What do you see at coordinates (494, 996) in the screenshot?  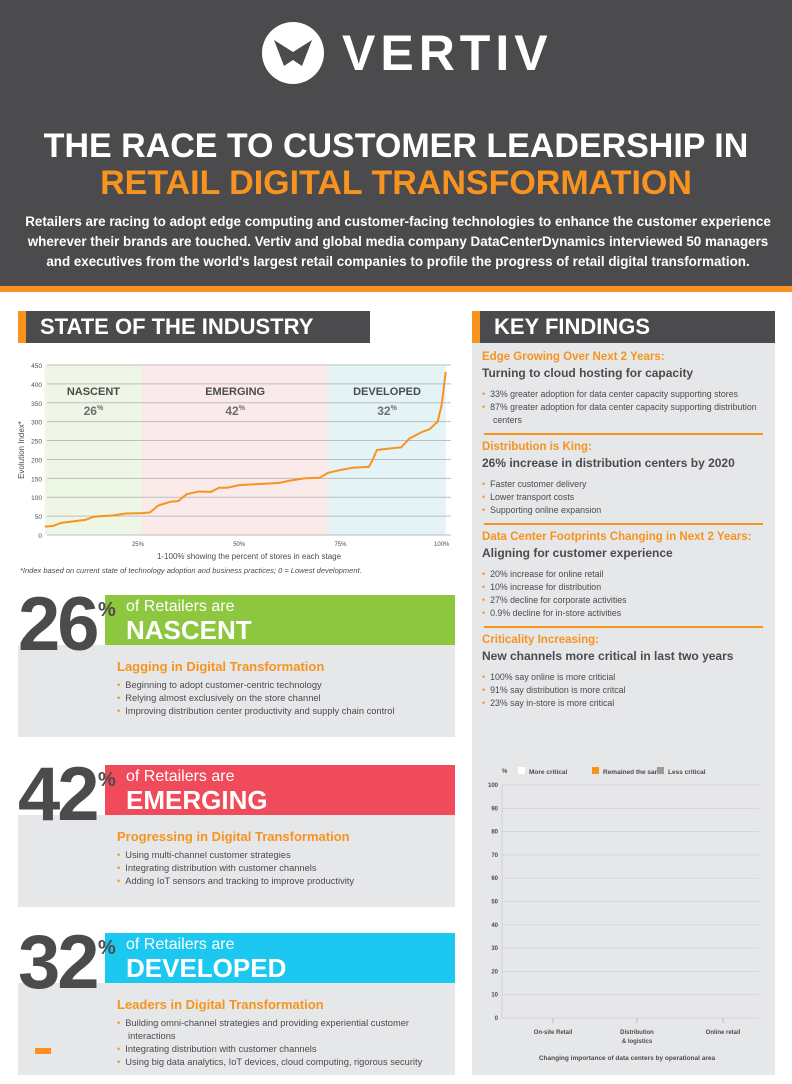 I see `y-tick-label: 10` at bounding box center [494, 996].